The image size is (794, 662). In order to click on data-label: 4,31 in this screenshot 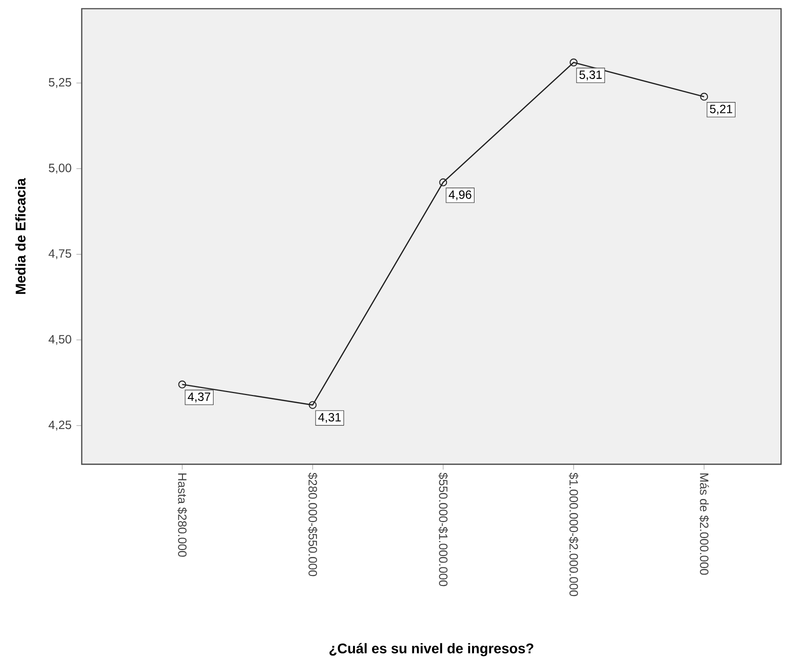, I will do `click(329, 418)`.